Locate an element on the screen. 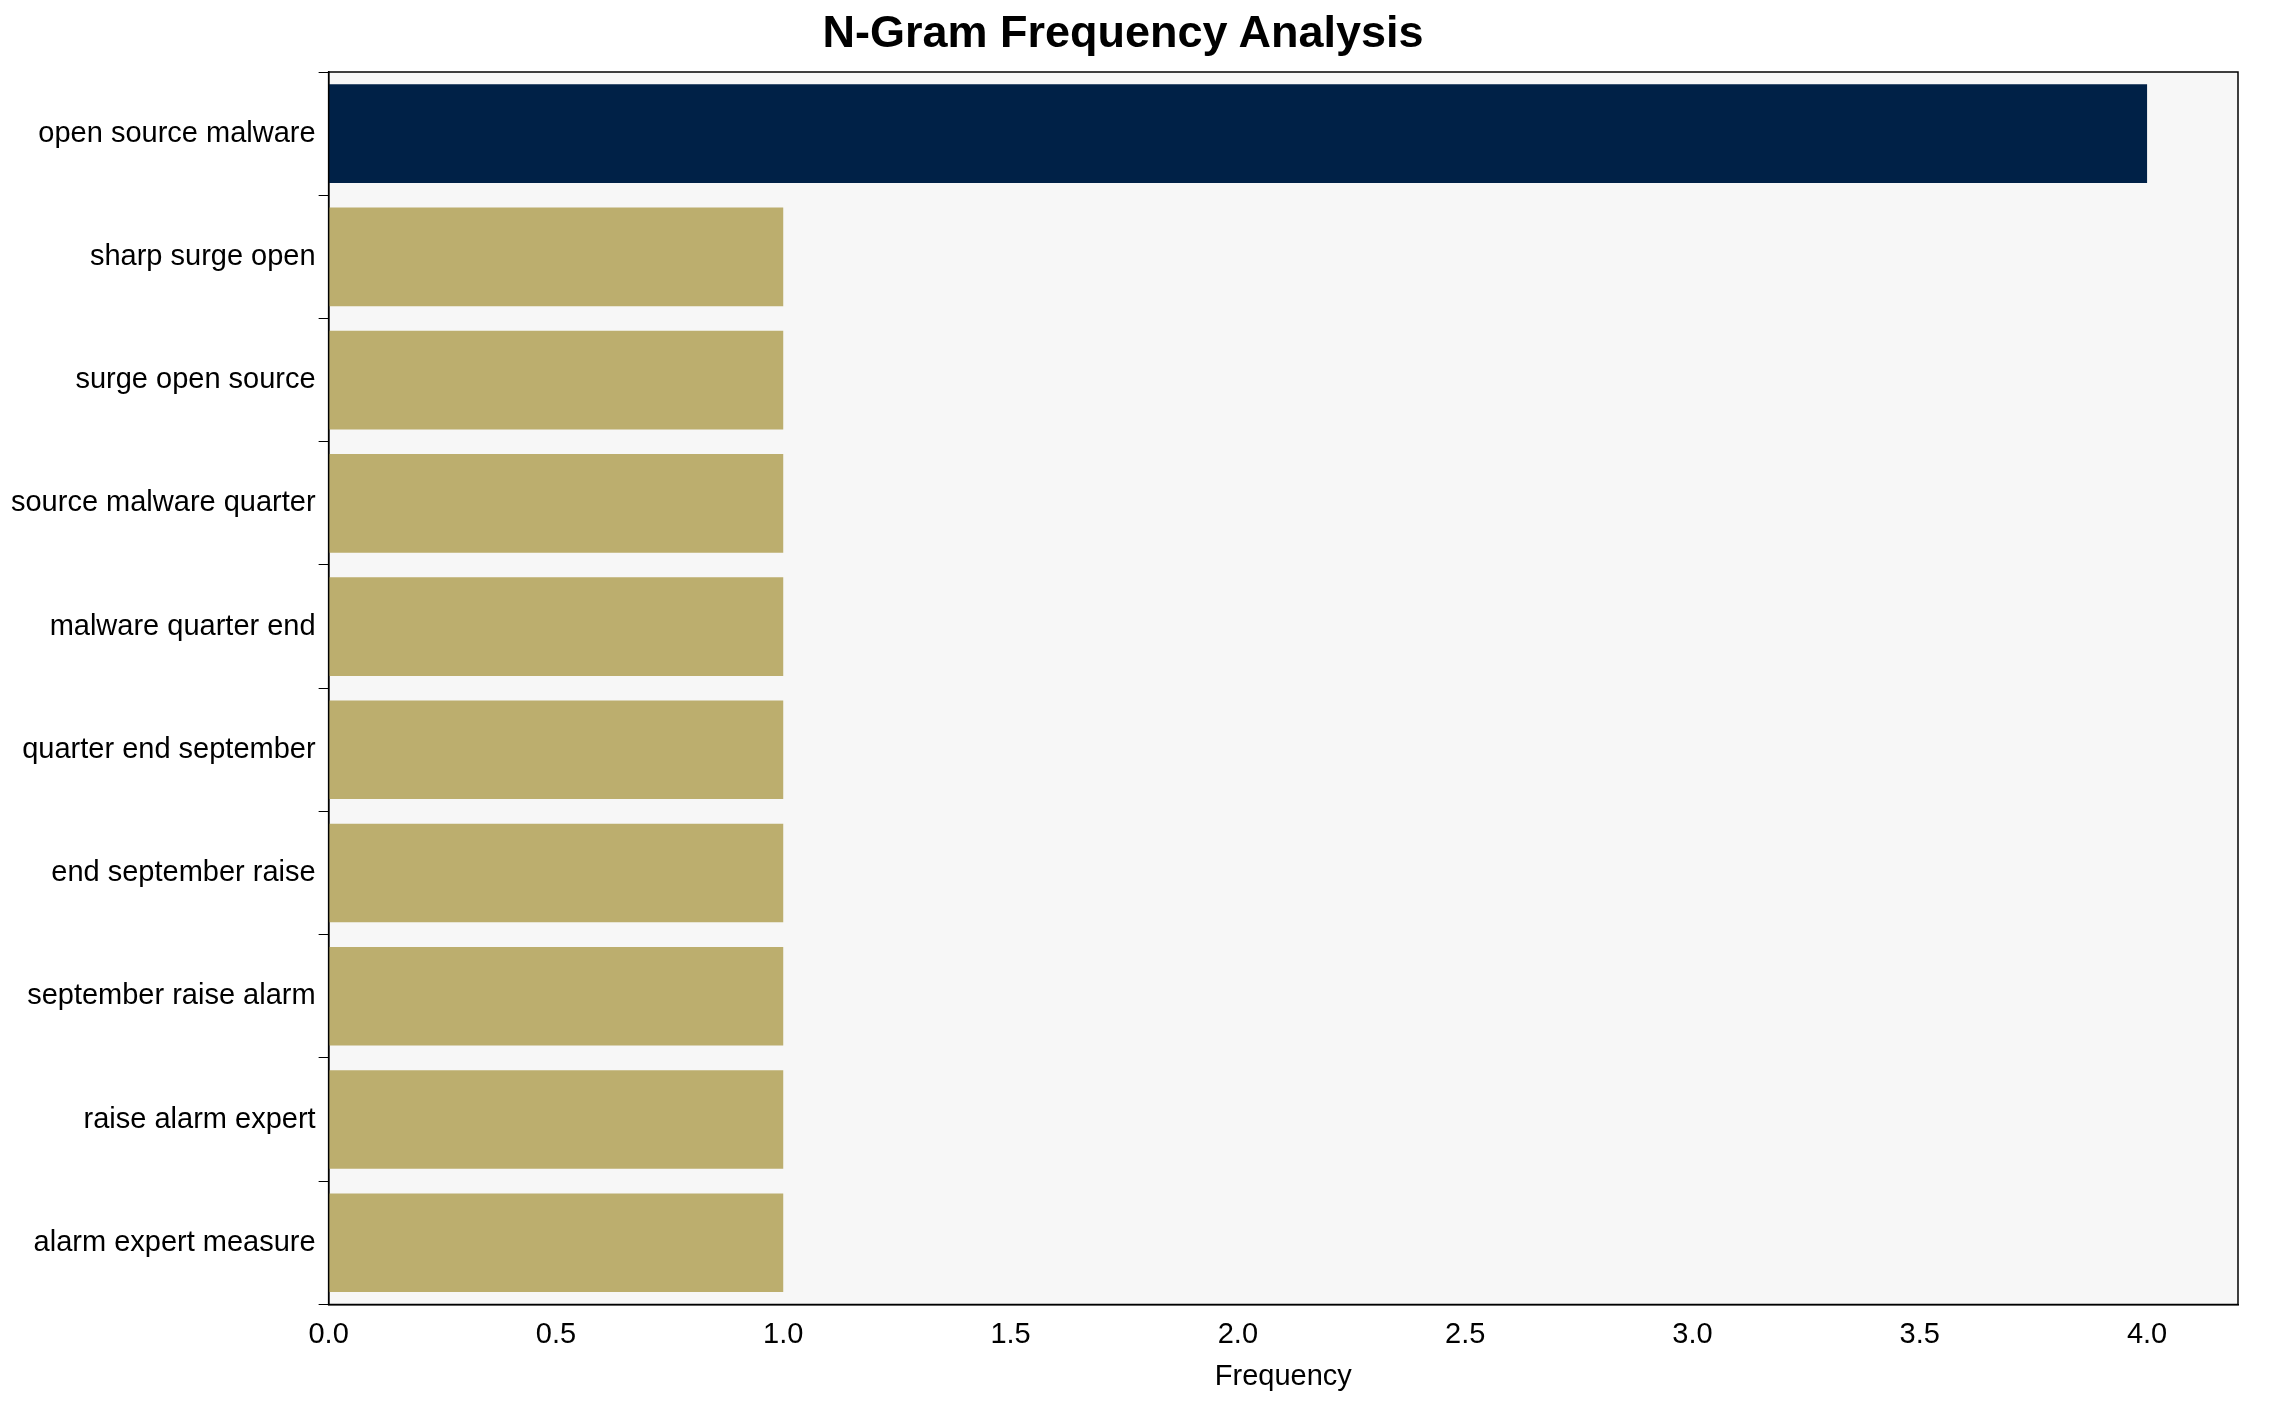 This screenshot has height=1414, width=2269. y-tick-label: sharp surge open is located at coordinates (202, 254).